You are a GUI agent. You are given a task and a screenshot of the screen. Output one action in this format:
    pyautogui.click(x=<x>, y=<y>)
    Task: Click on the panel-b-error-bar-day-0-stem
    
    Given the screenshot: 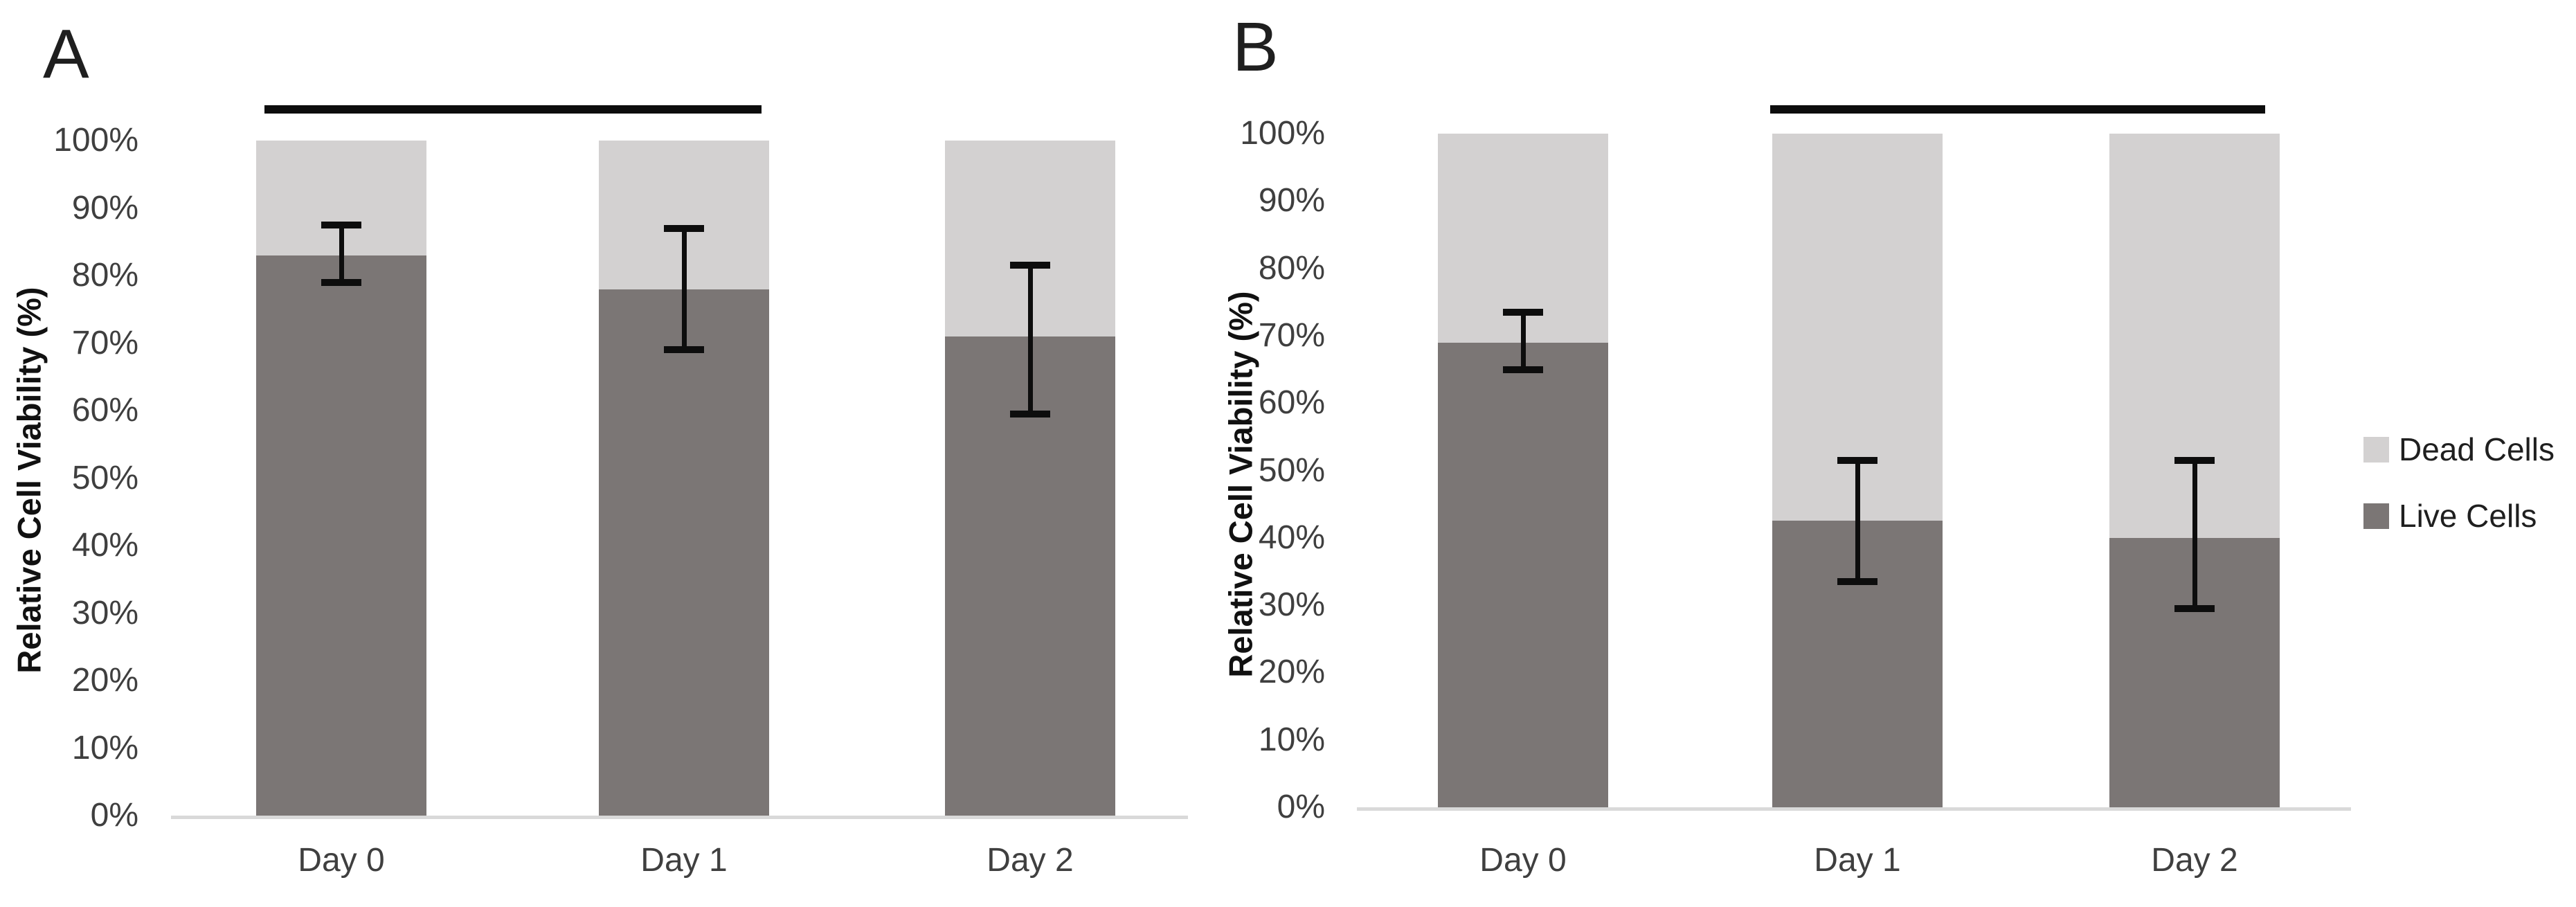 What is the action you would take?
    pyautogui.click(x=1523, y=341)
    